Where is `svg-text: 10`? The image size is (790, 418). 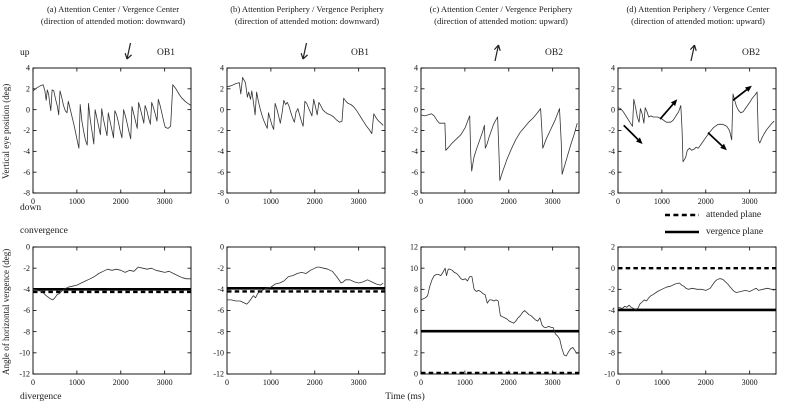
svg-text: 10 is located at coordinates (414, 268).